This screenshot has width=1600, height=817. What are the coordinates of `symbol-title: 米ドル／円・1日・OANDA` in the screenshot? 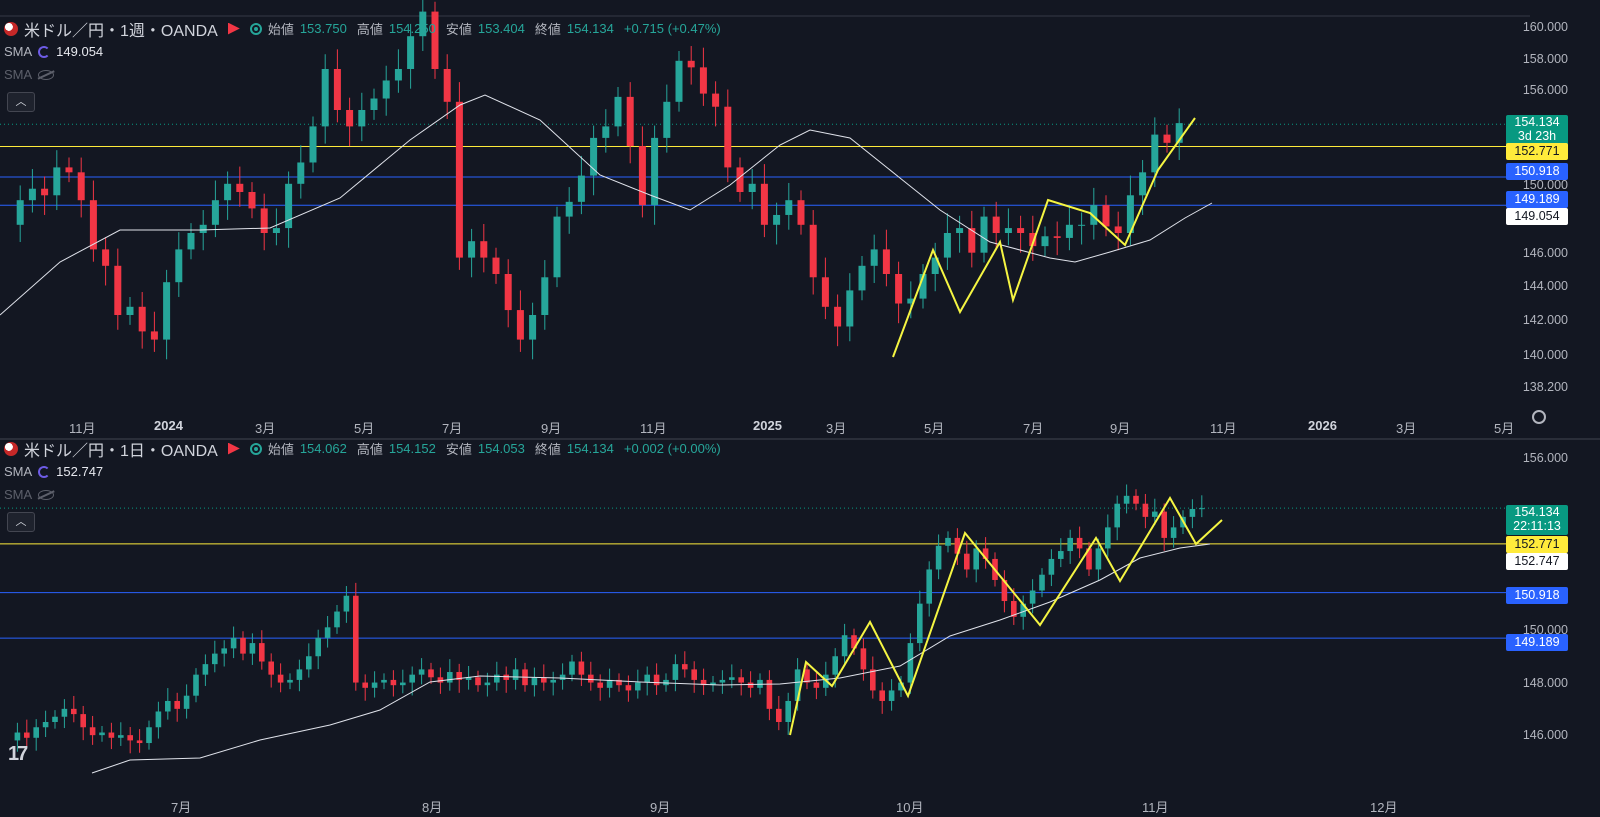 It's located at (121, 451).